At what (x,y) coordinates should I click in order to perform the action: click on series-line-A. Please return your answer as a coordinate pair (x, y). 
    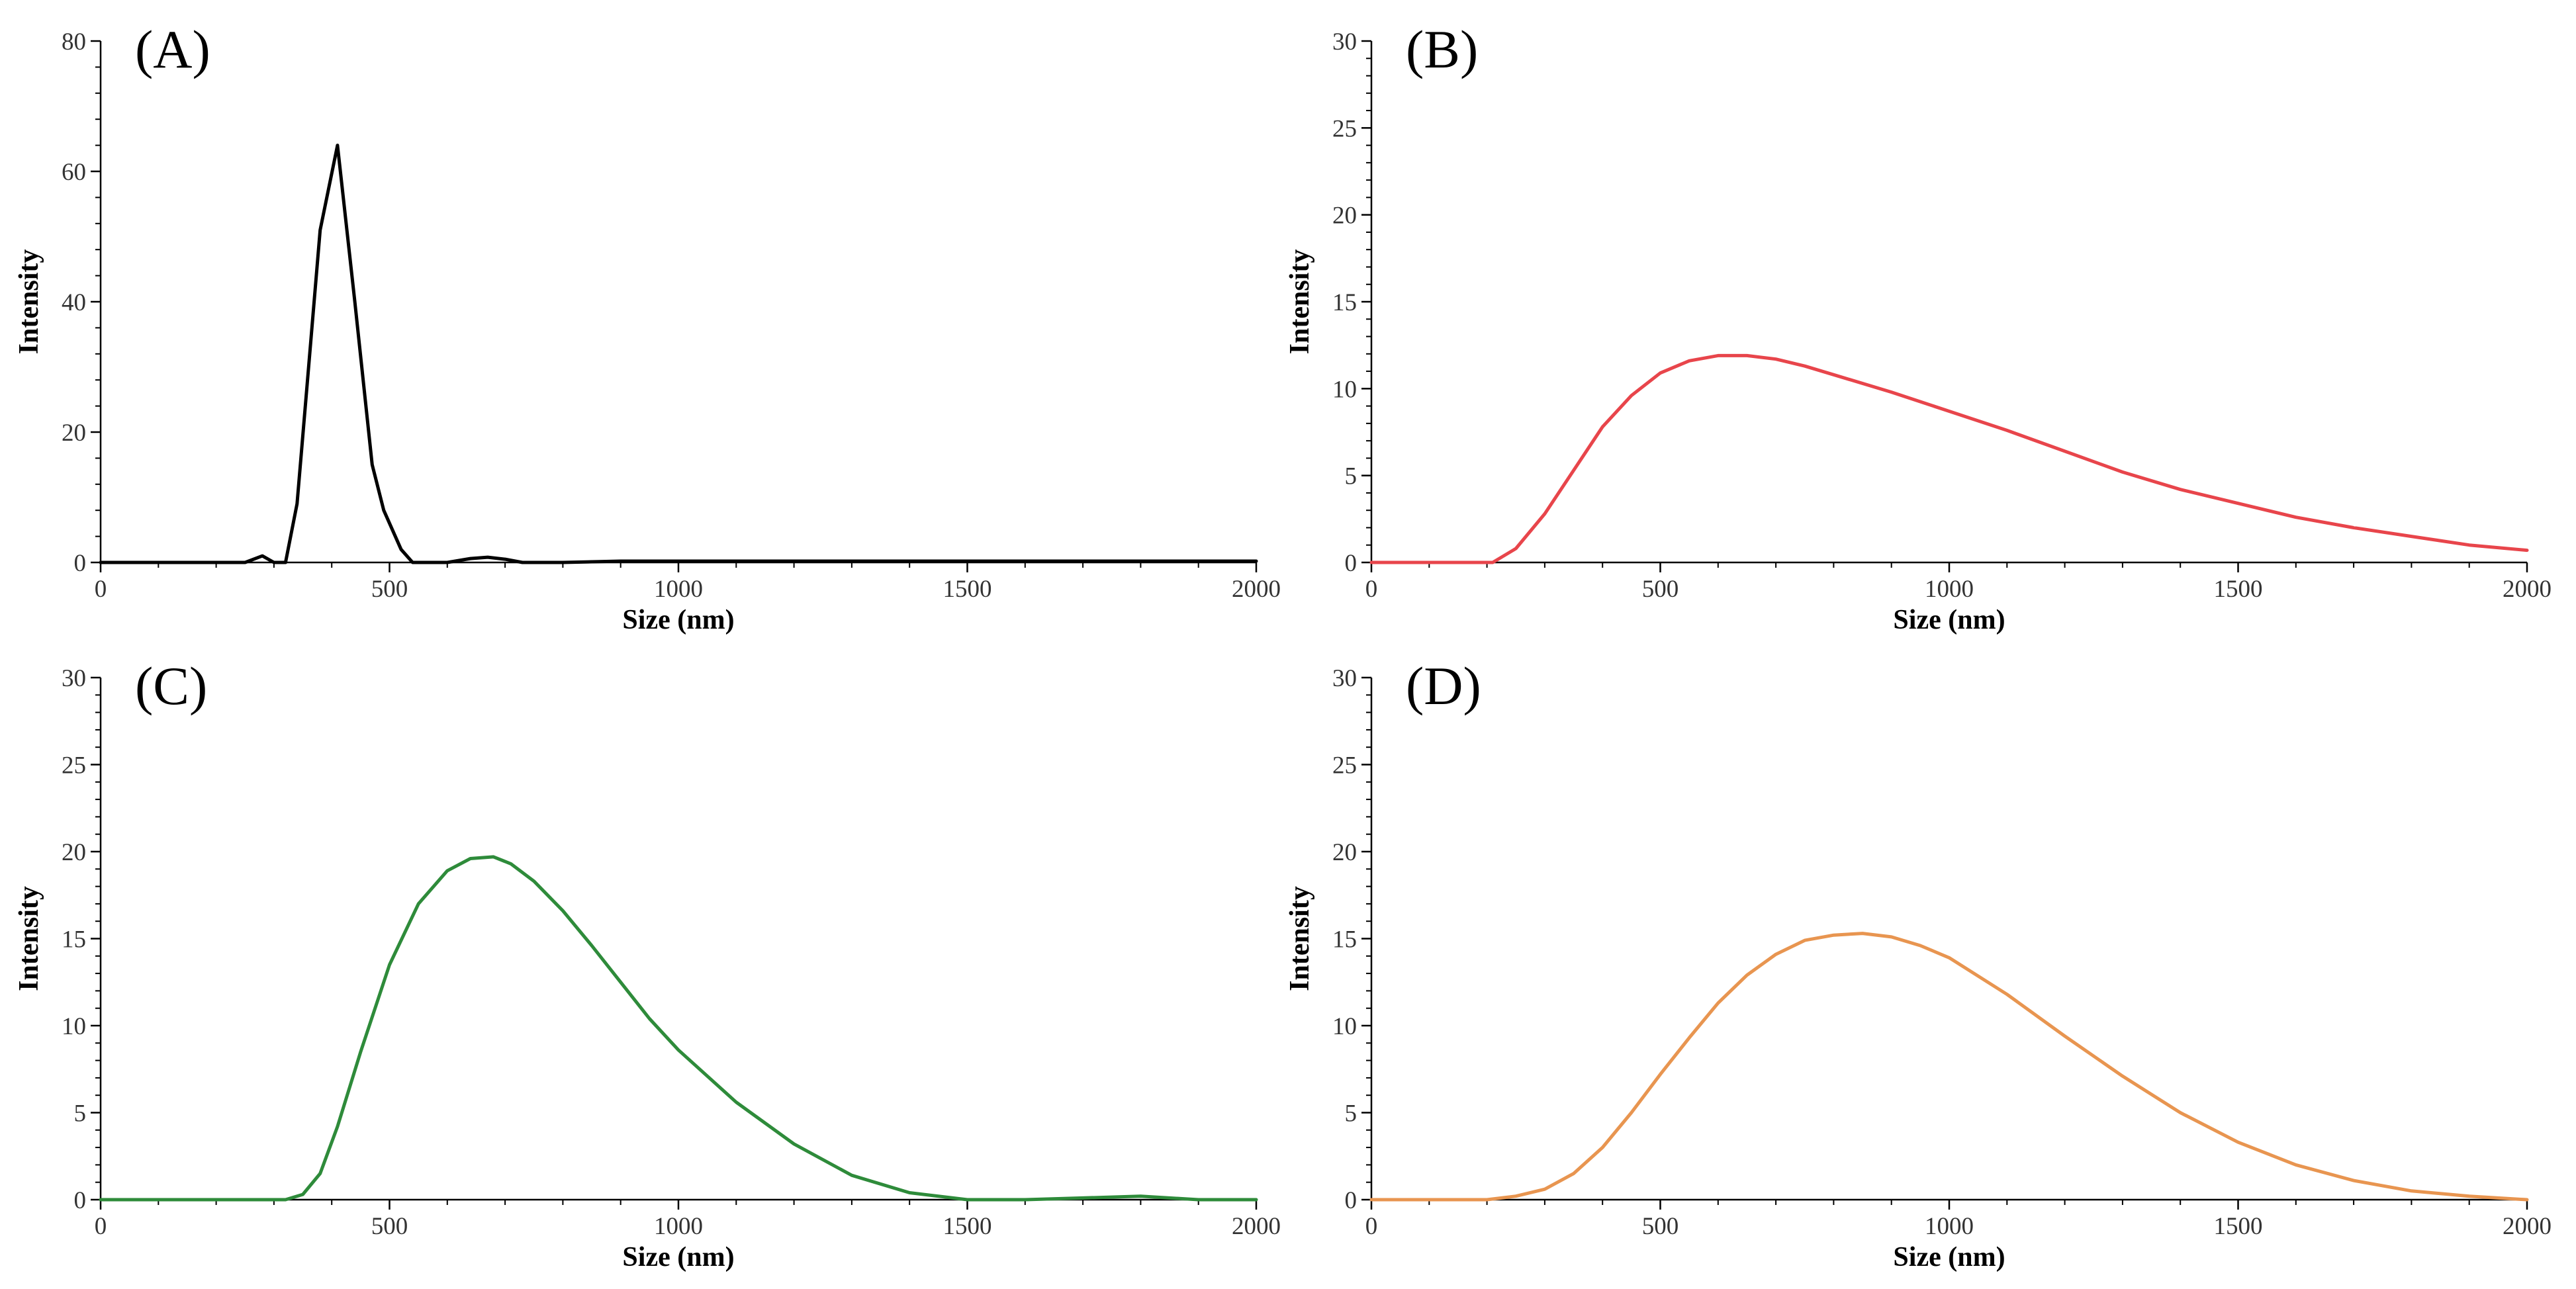
    Looking at the image, I should click on (678, 354).